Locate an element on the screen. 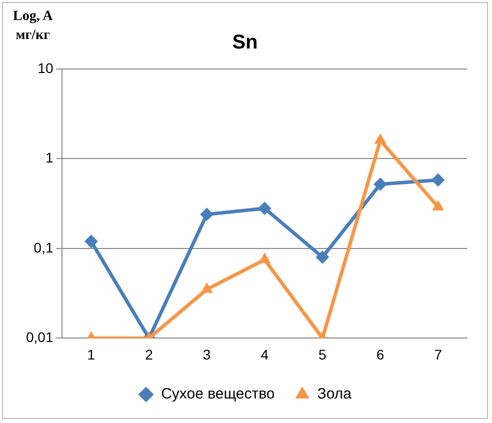 This screenshot has height=423, width=492. legend-label: Сухое вещество is located at coordinates (218, 394).